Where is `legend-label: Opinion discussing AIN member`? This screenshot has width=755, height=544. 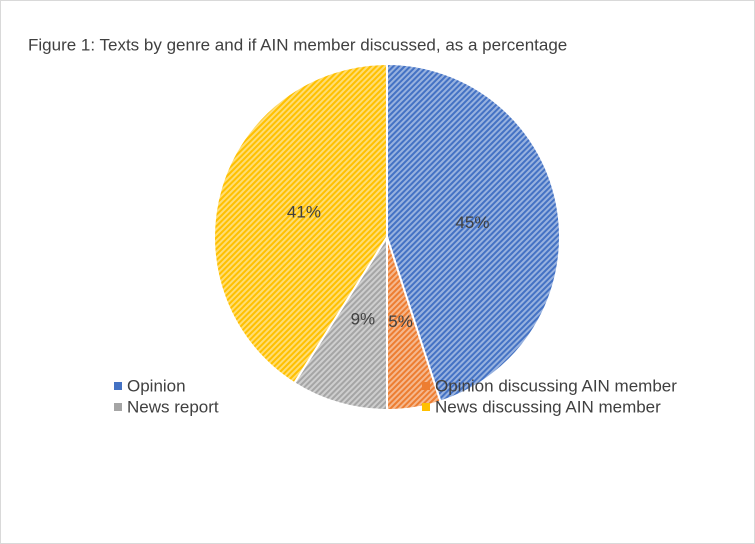 legend-label: Opinion discussing AIN member is located at coordinates (556, 385).